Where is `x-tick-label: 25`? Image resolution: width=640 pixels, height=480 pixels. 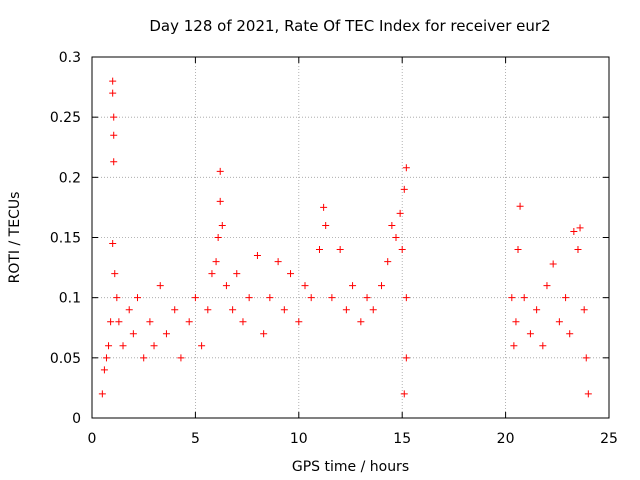
x-tick-label: 25 is located at coordinates (609, 439).